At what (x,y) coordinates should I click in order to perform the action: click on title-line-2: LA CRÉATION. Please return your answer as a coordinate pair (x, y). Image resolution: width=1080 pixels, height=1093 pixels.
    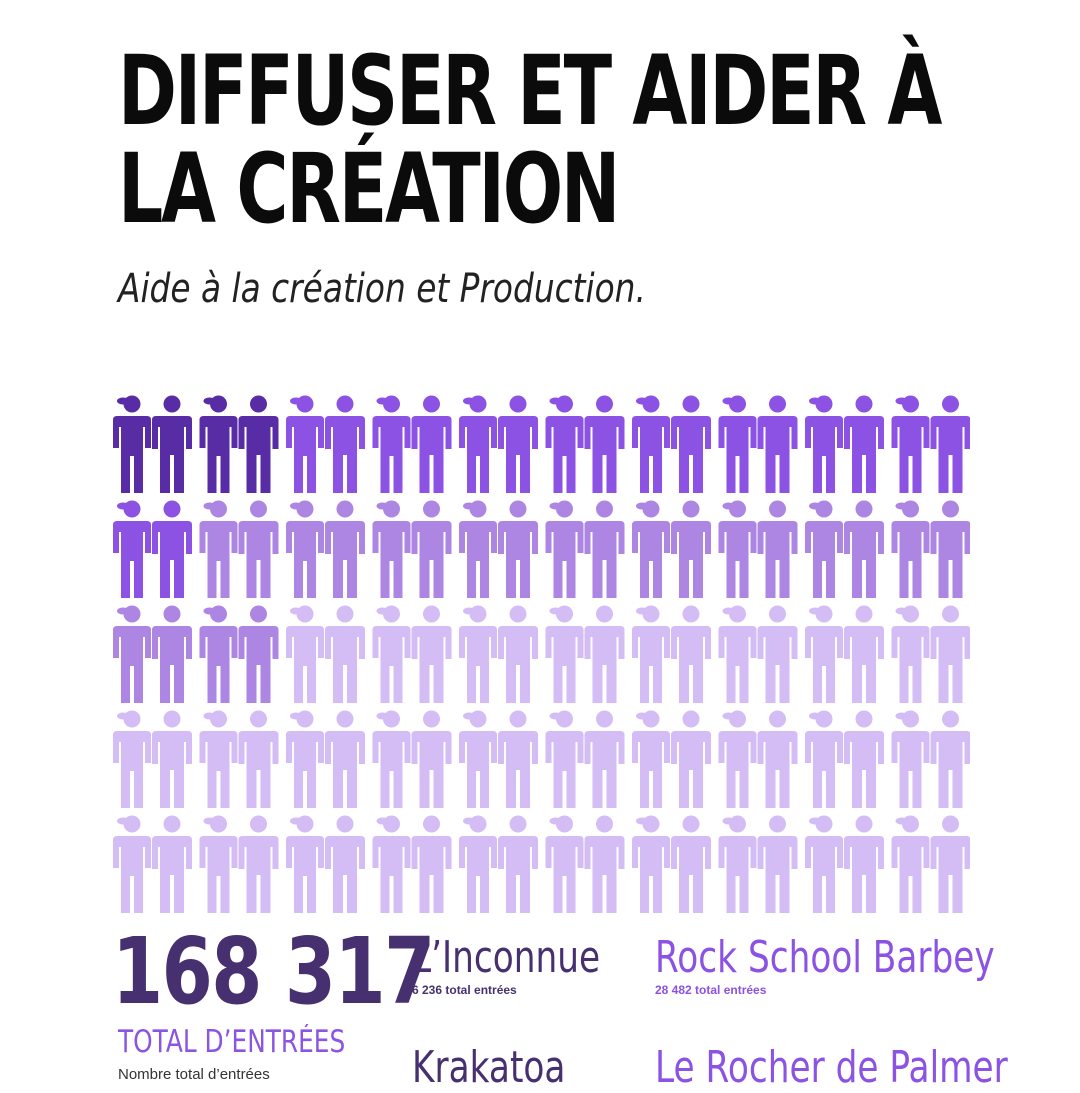
    Looking at the image, I should click on (369, 189).